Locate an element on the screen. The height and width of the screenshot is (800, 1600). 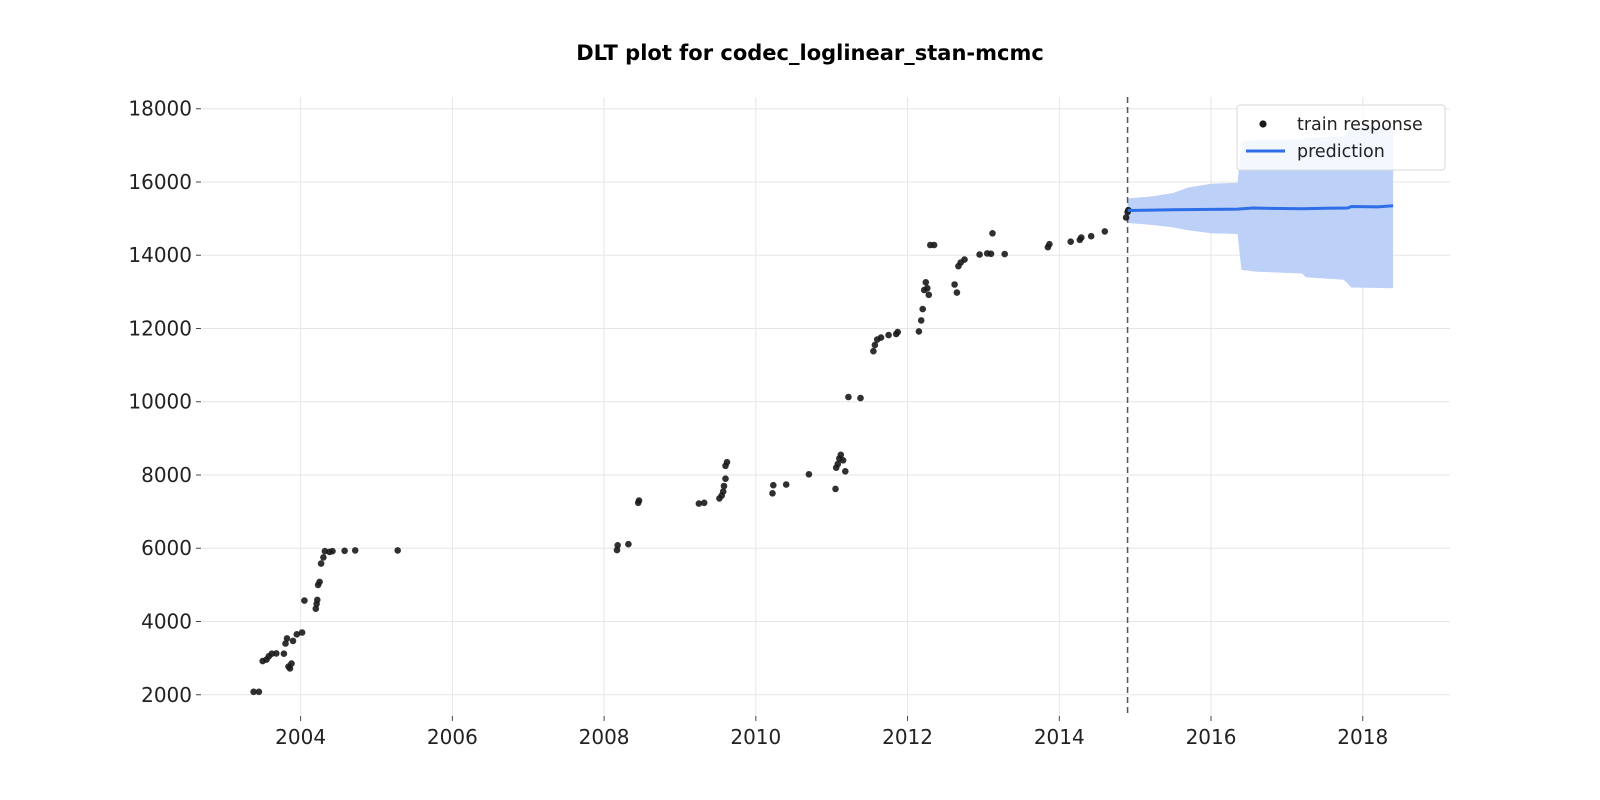
x-tick-label: 2010 is located at coordinates (755, 737).